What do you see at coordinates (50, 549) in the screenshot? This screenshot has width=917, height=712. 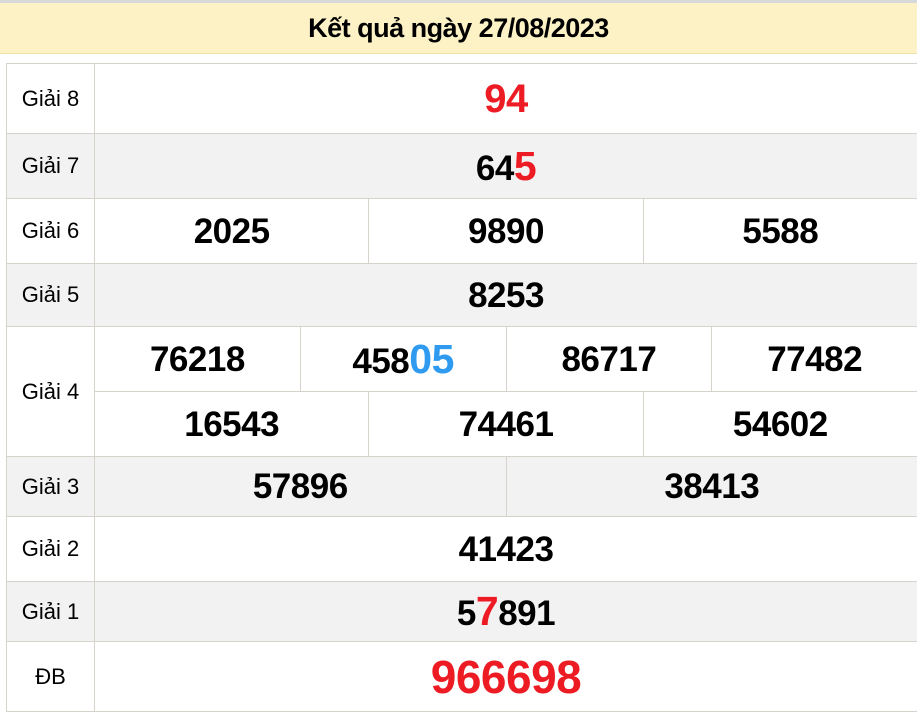 I see `prize-label-giai-2: Giải 2` at bounding box center [50, 549].